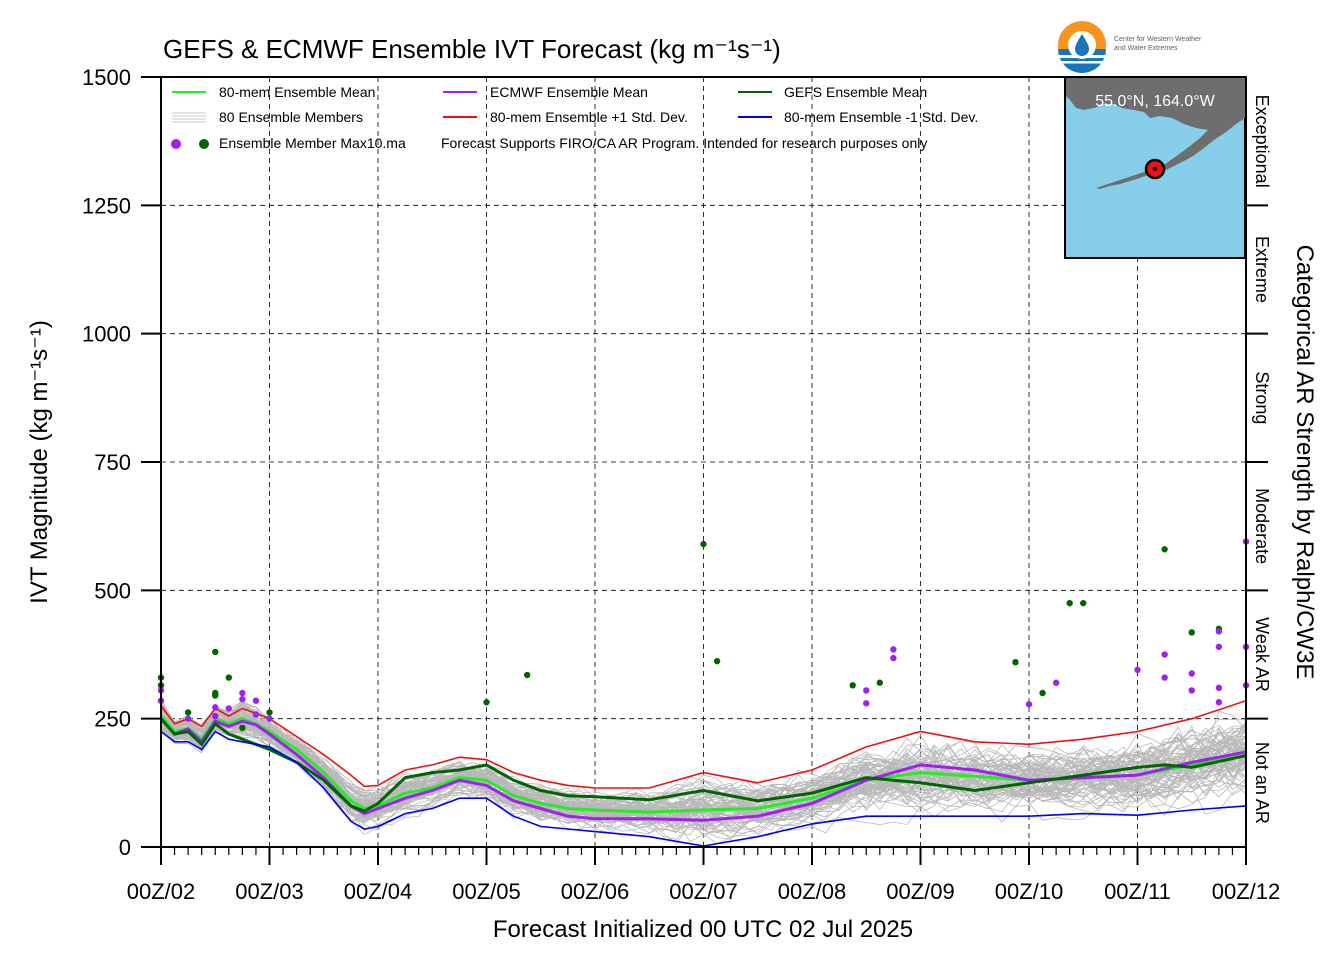 The width and height of the screenshot is (1336, 962). Describe the element at coordinates (204, 144) in the screenshot. I see `legend-swatch-max-gefs` at that location.